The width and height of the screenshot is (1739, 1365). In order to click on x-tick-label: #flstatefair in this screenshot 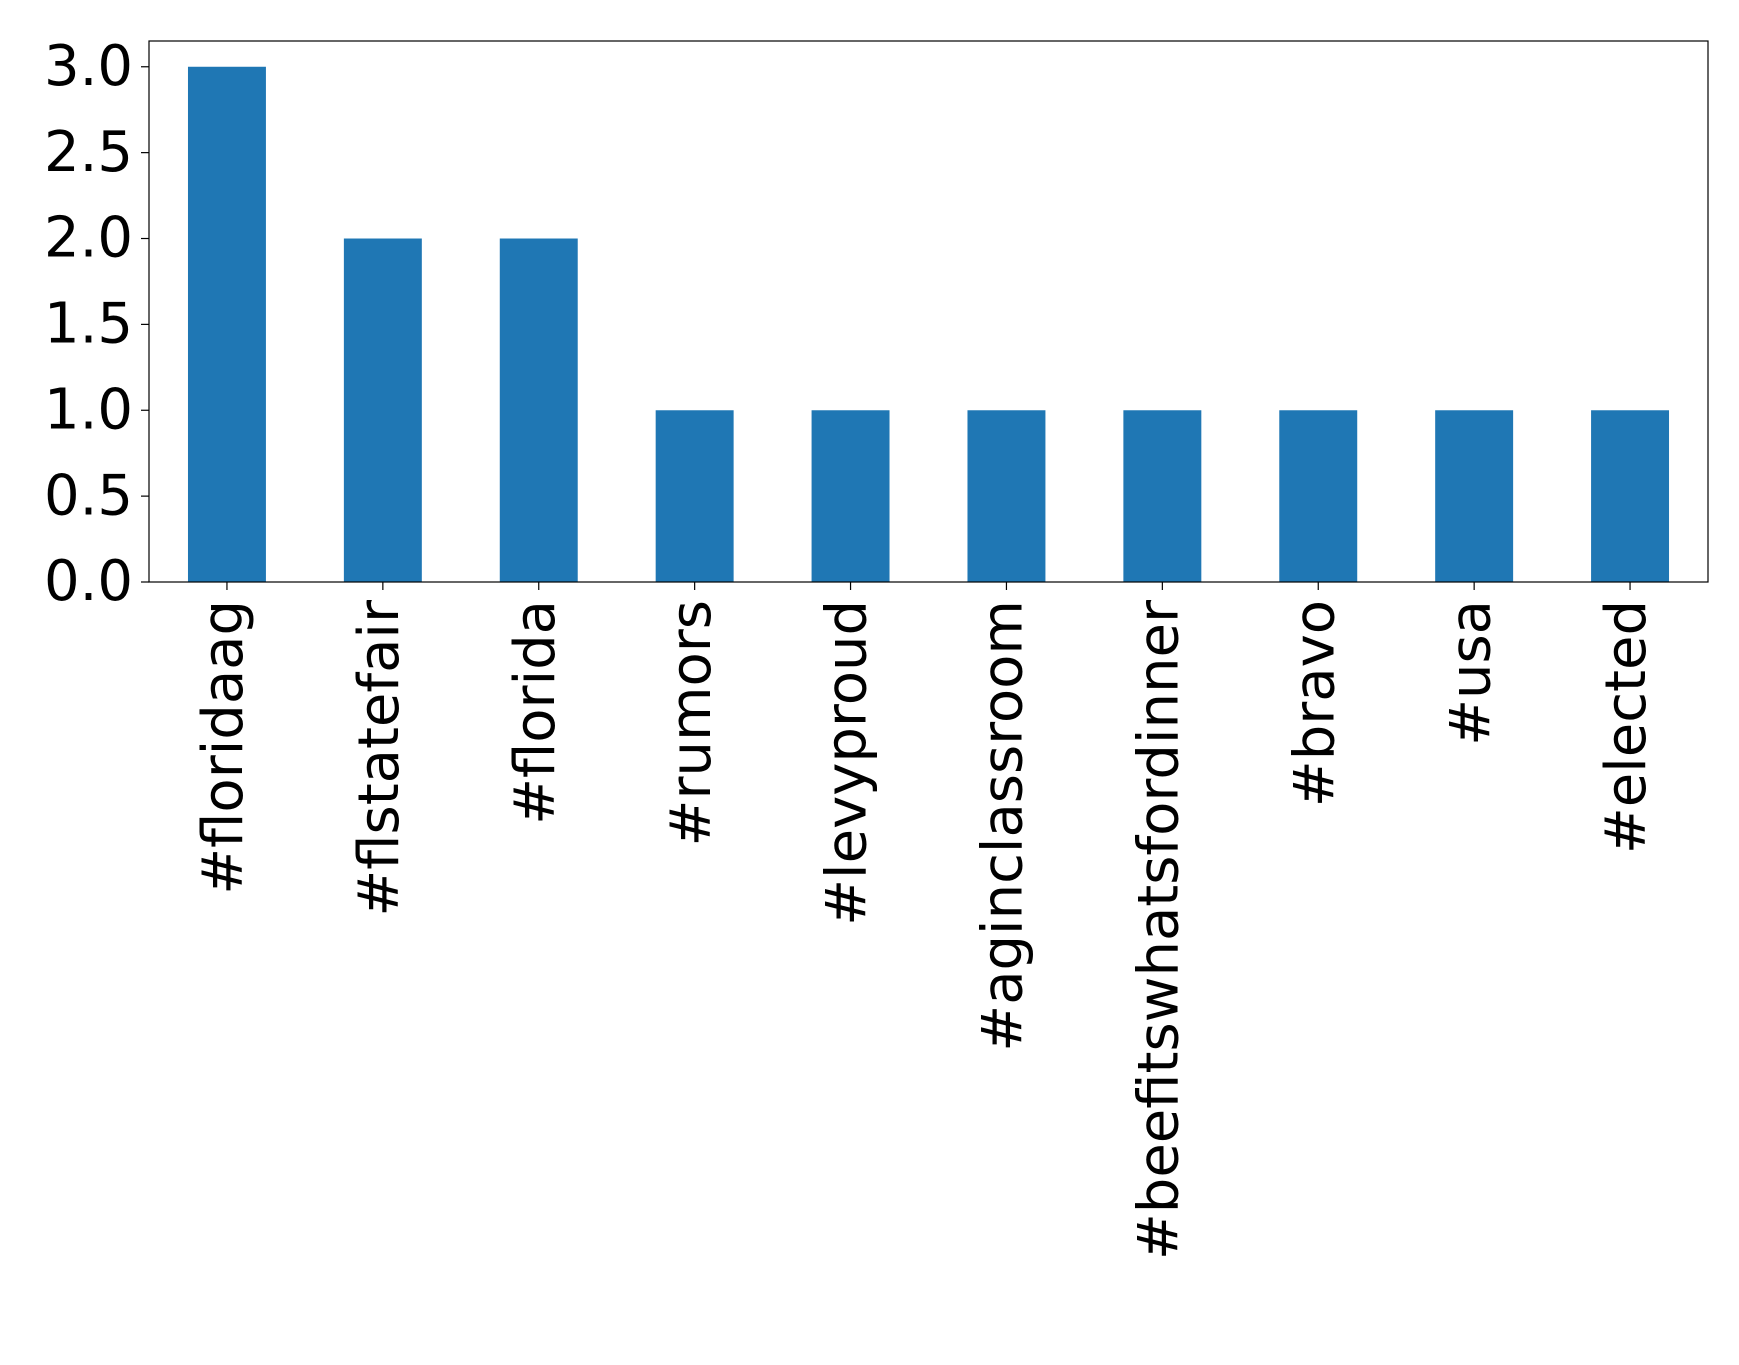, I will do `click(379, 758)`.